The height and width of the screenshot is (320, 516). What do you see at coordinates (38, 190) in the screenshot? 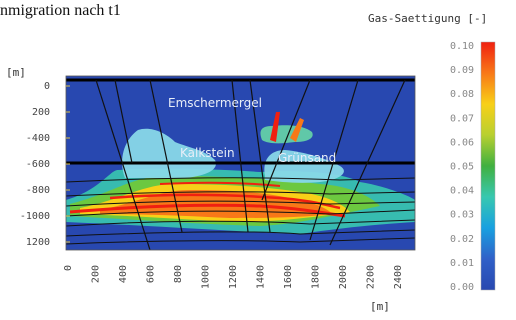
I see `y-tick-label: -800` at bounding box center [38, 190].